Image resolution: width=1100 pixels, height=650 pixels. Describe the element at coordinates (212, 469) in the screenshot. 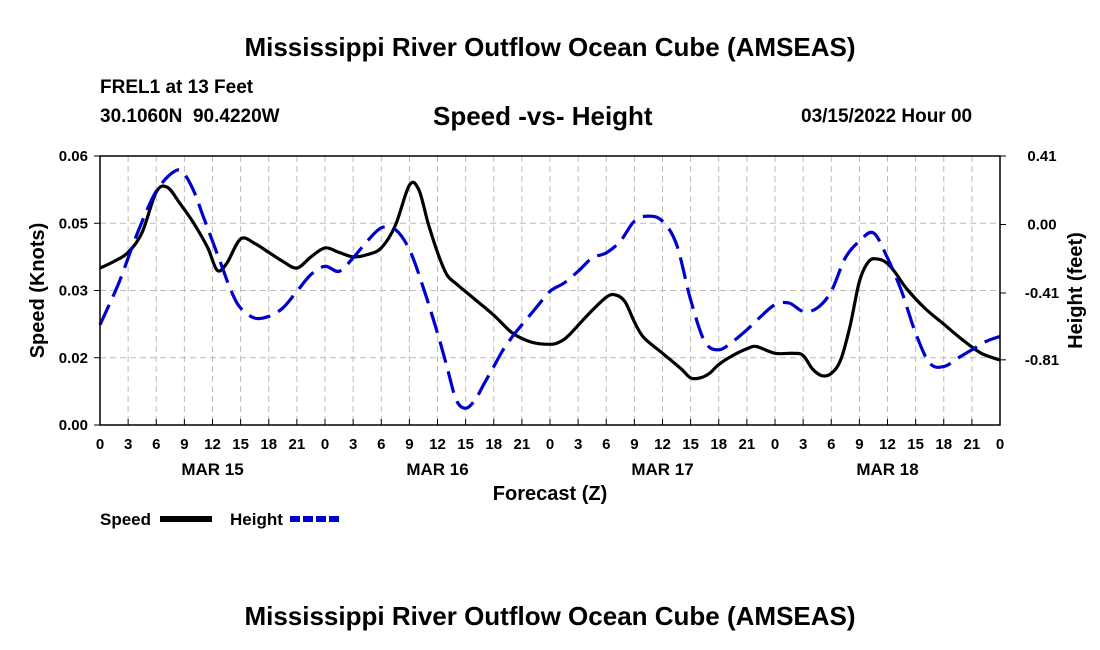

I see `date-label: MAR 15` at that location.